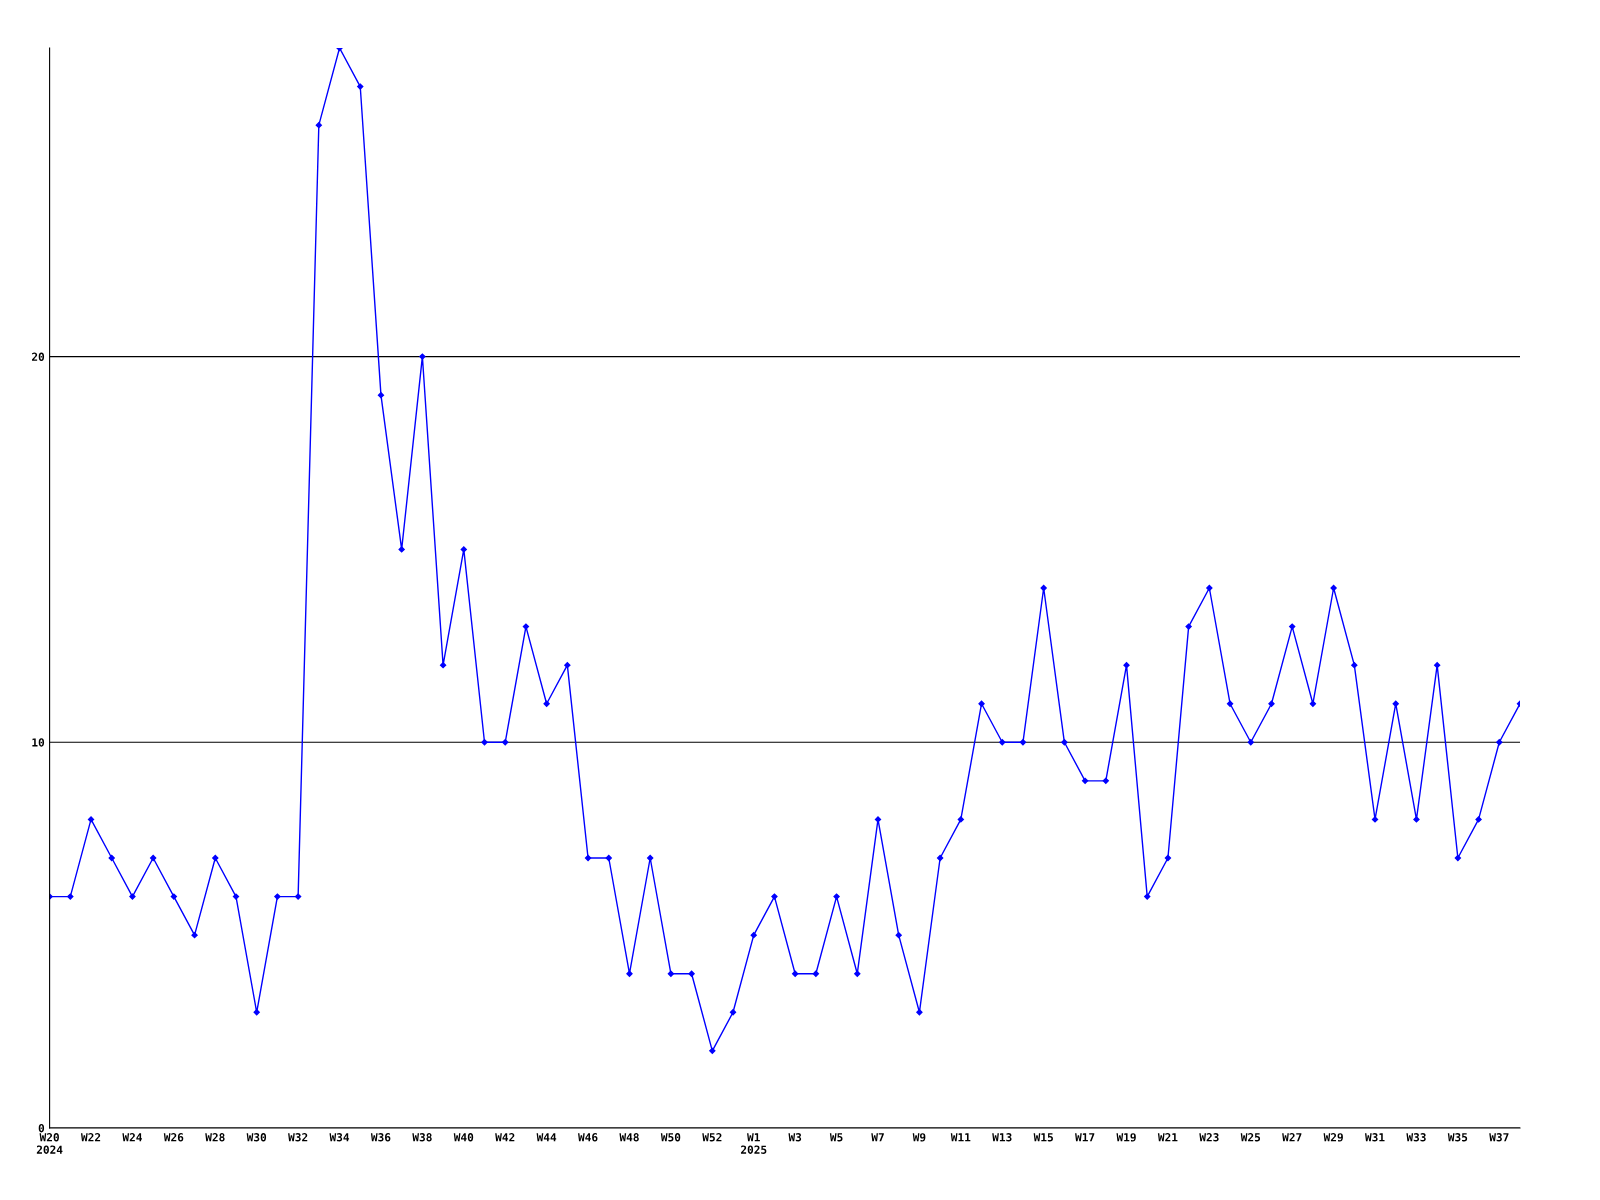 This screenshot has height=1200, width=1600. What do you see at coordinates (1209, 1137) in the screenshot?
I see `x-tick-label: W23` at bounding box center [1209, 1137].